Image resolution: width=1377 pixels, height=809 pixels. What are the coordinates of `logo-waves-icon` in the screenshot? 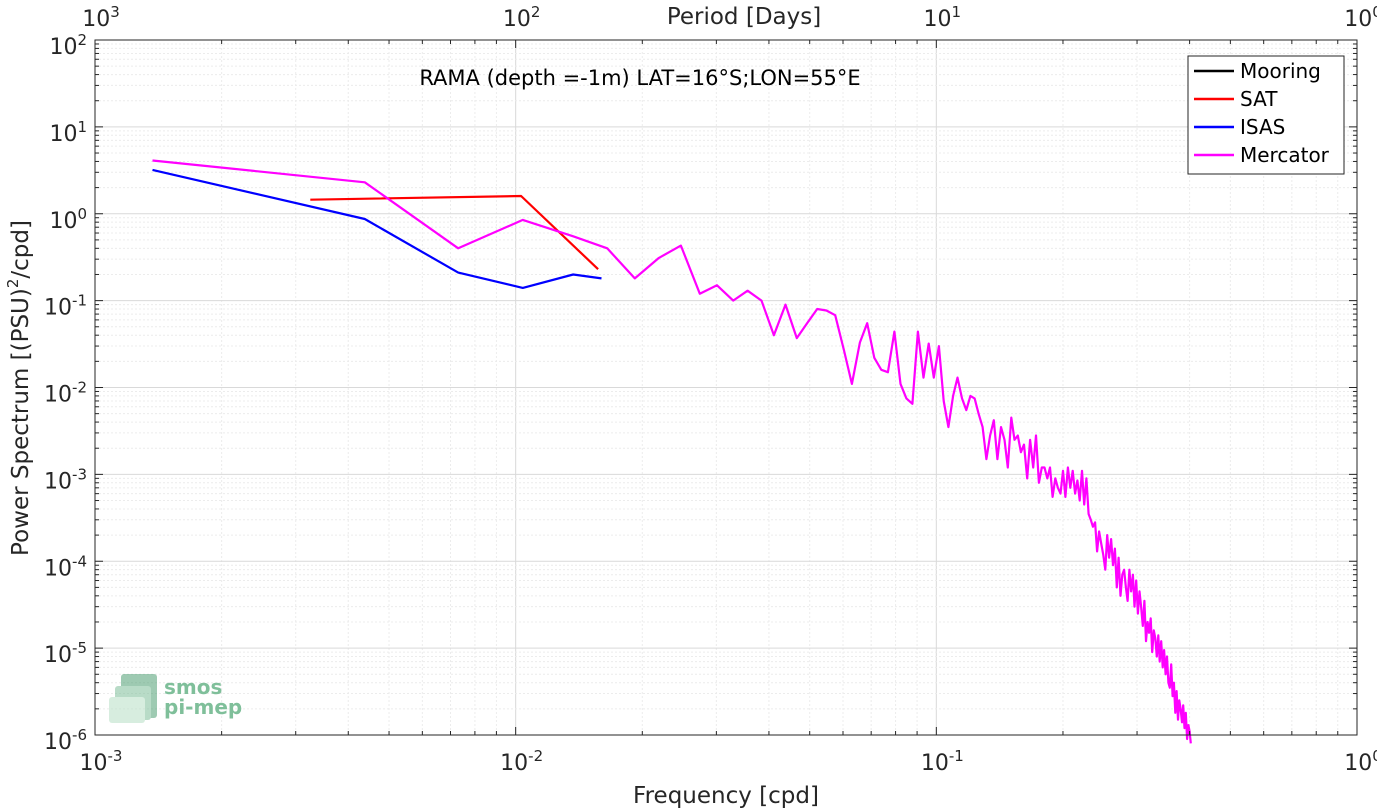 It's located at (133, 698).